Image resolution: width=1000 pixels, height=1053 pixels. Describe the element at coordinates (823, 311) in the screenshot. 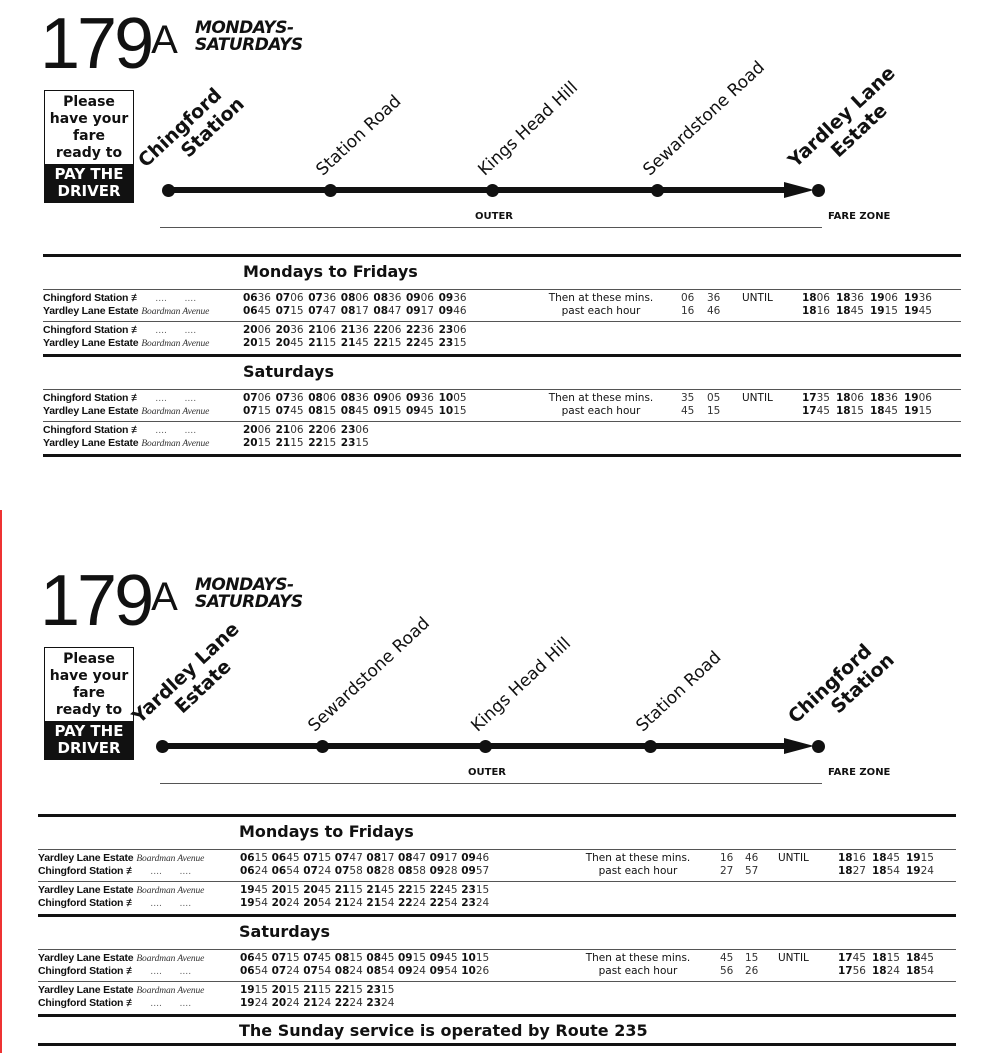

I see `time-minutes: 16` at that location.